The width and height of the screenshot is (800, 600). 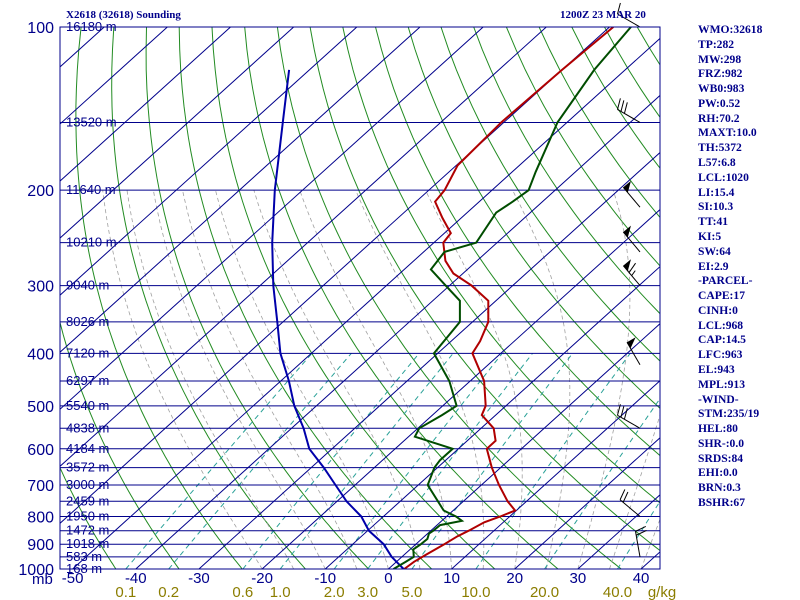 I want to click on pressure-label: 400, so click(x=40, y=354).